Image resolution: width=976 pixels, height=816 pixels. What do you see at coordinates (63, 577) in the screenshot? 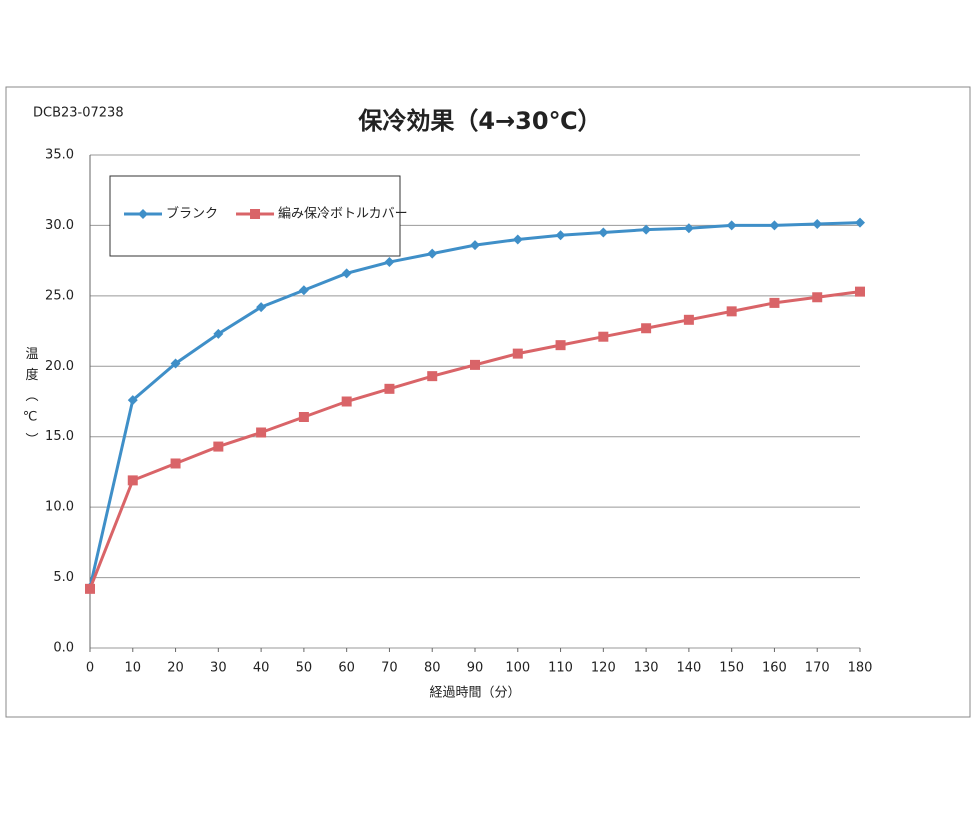
I see `y-tick-label: 5.0` at bounding box center [63, 577].